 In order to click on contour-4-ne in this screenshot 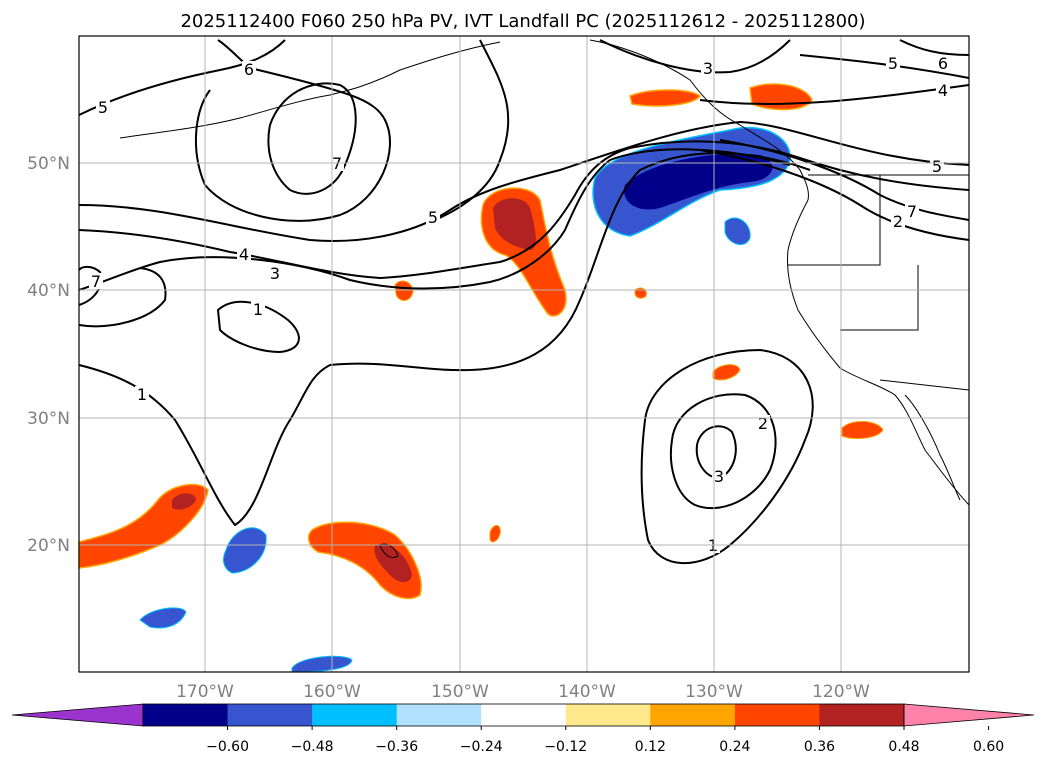, I will do `click(834, 95)`.